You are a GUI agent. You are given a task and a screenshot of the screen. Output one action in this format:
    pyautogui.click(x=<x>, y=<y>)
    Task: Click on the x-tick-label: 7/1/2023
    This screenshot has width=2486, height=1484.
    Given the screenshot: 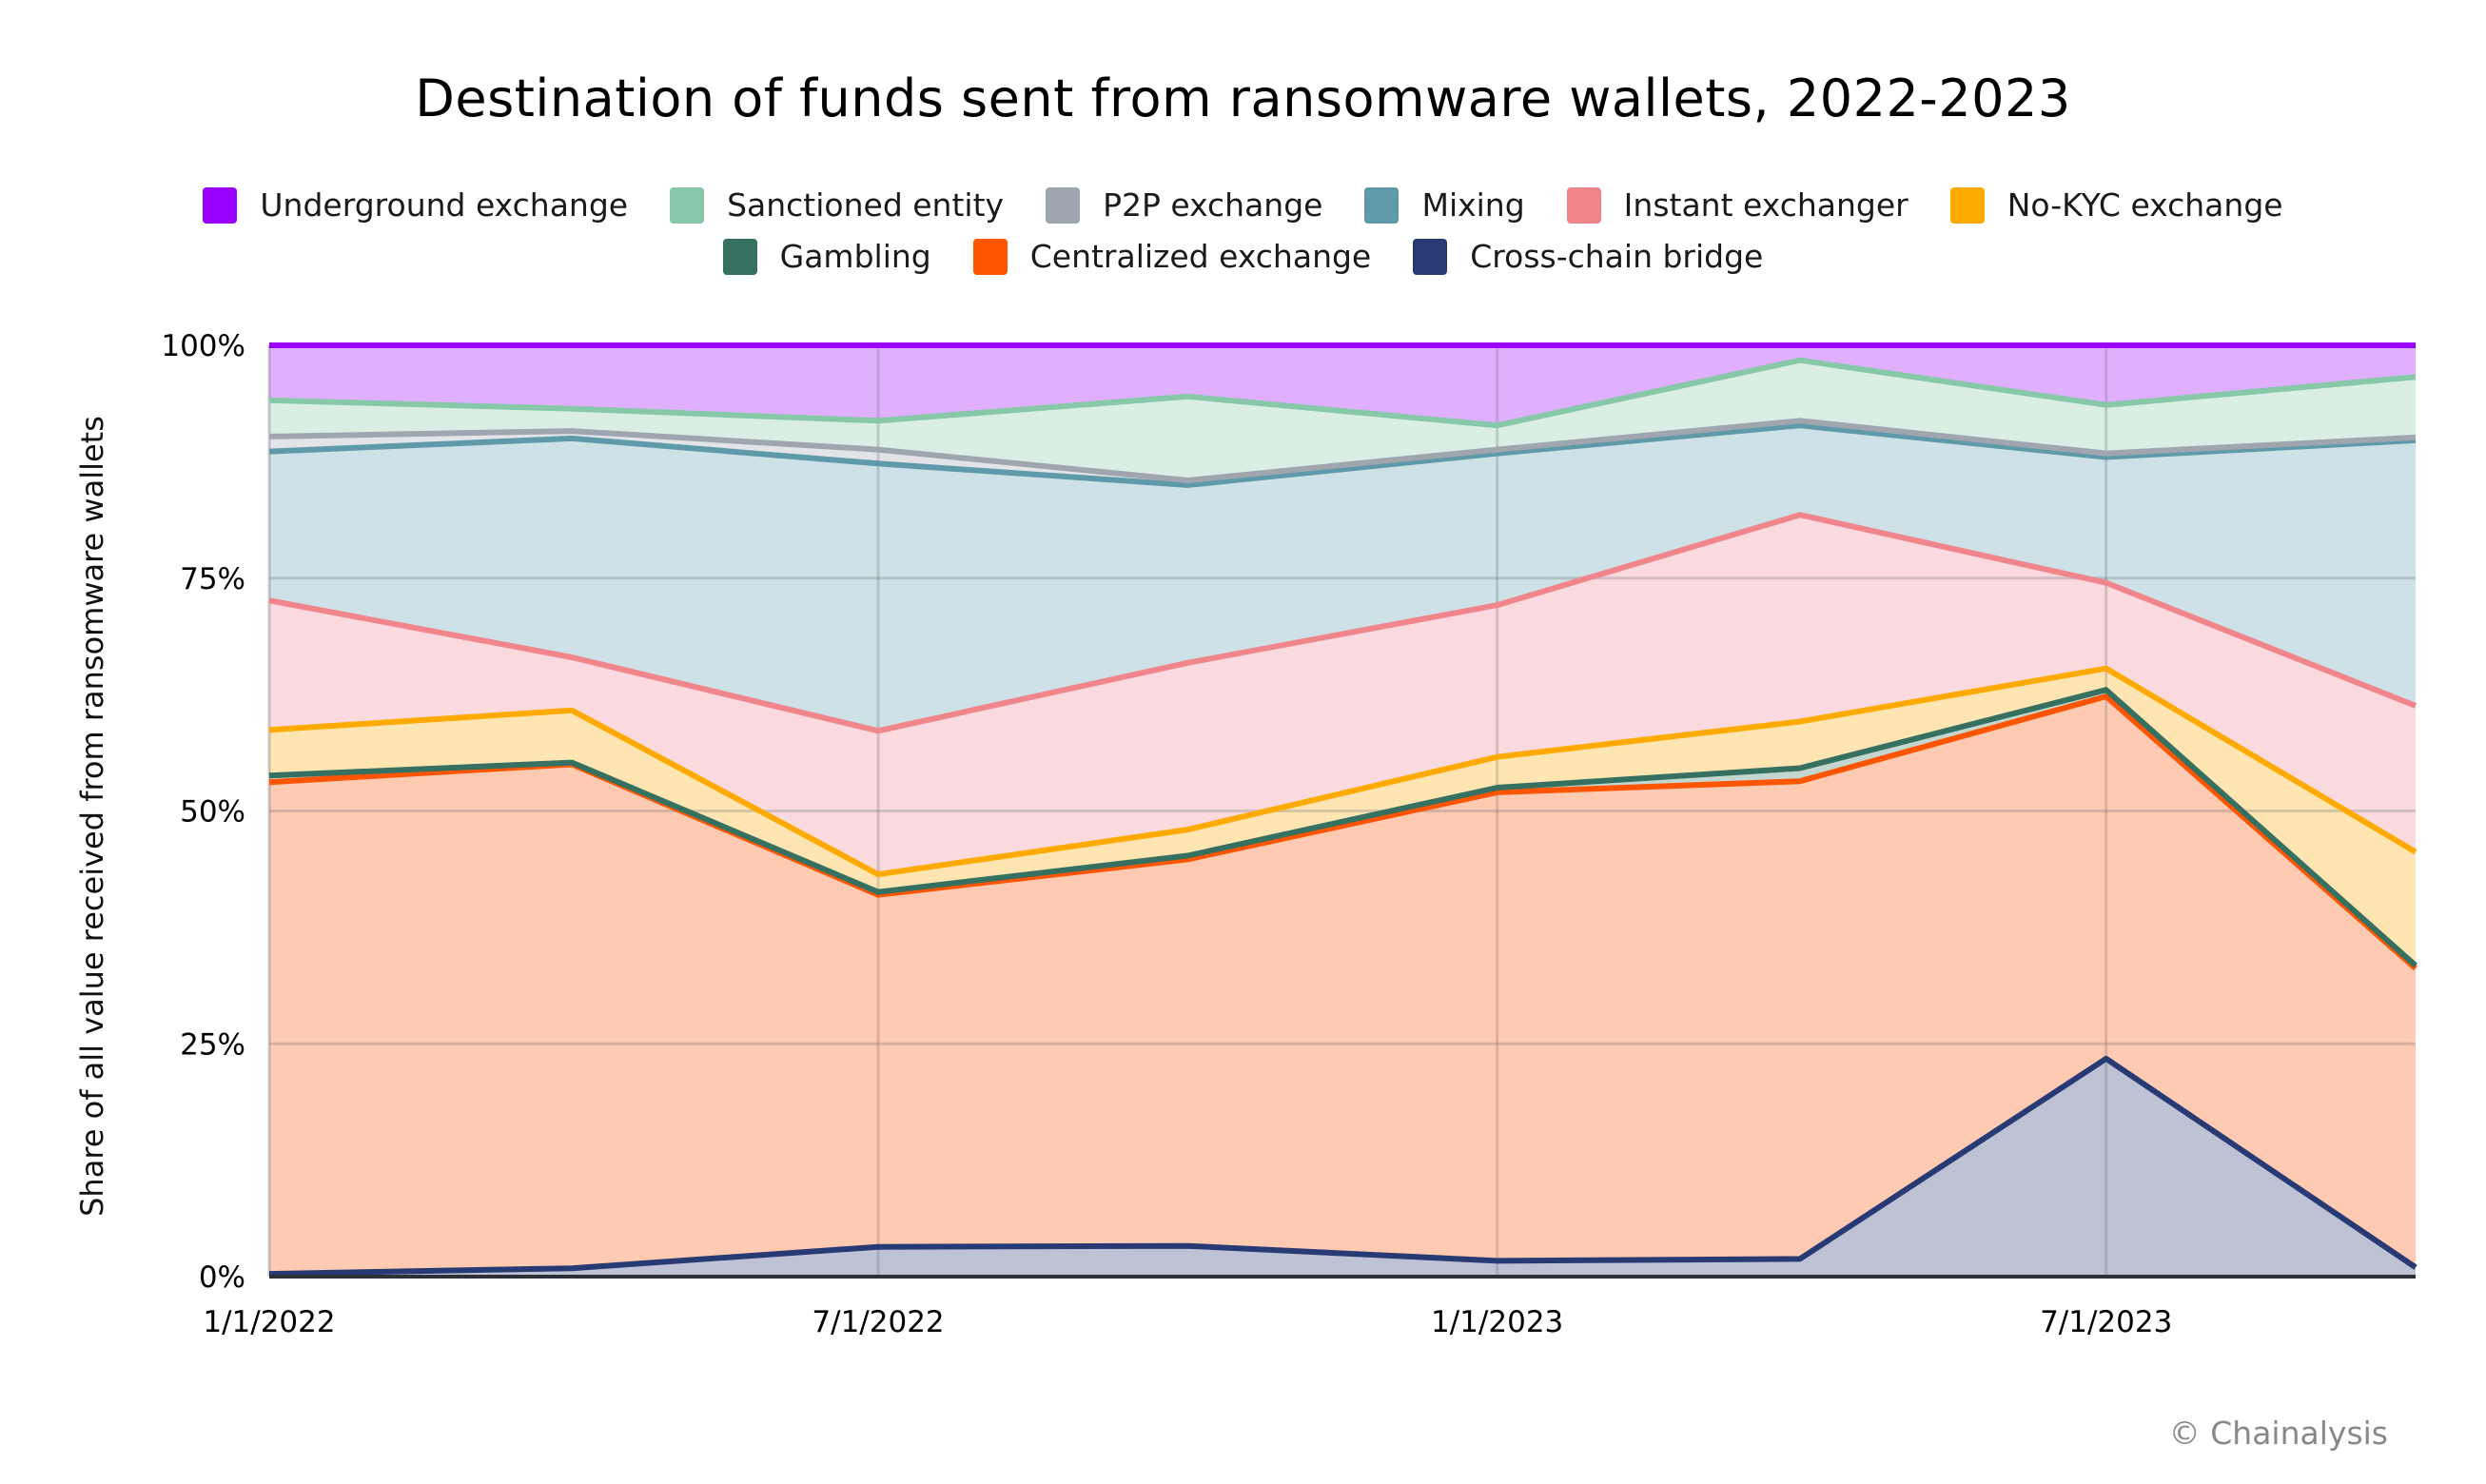 What is the action you would take?
    pyautogui.click(x=2106, y=1322)
    